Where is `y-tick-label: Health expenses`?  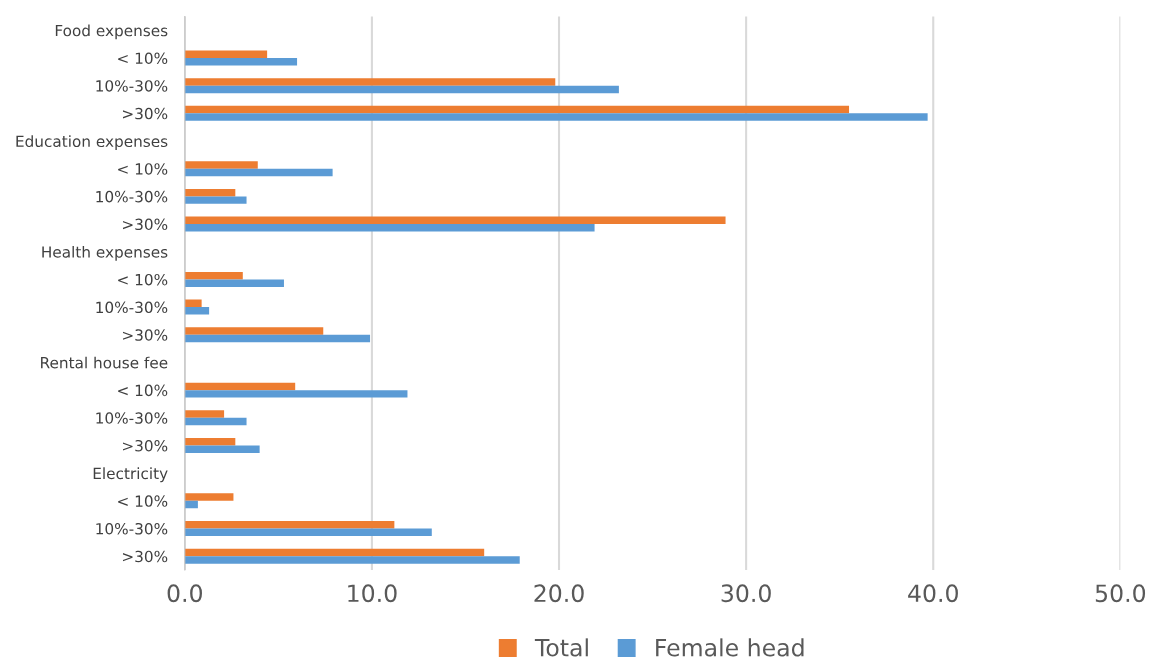 y-tick-label: Health expenses is located at coordinates (105, 253).